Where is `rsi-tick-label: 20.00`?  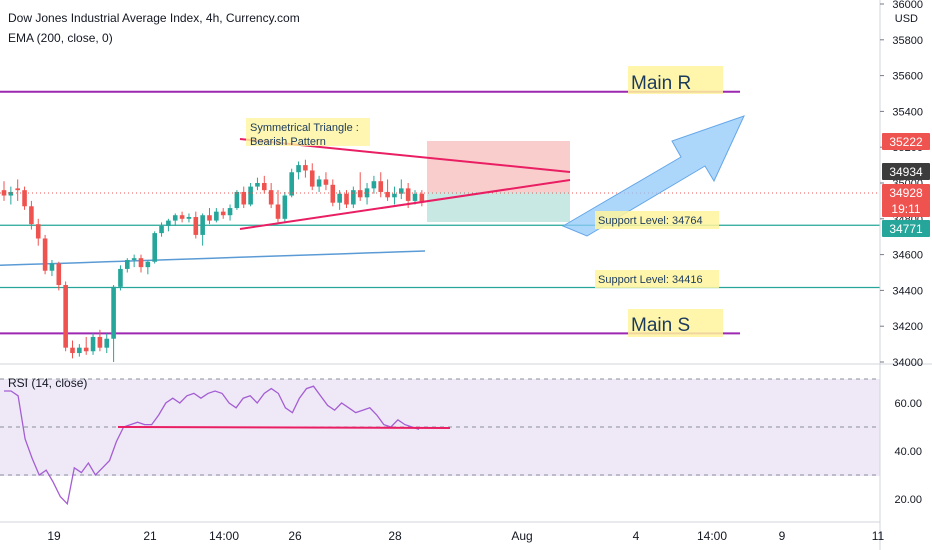 rsi-tick-label: 20.00 is located at coordinates (908, 500).